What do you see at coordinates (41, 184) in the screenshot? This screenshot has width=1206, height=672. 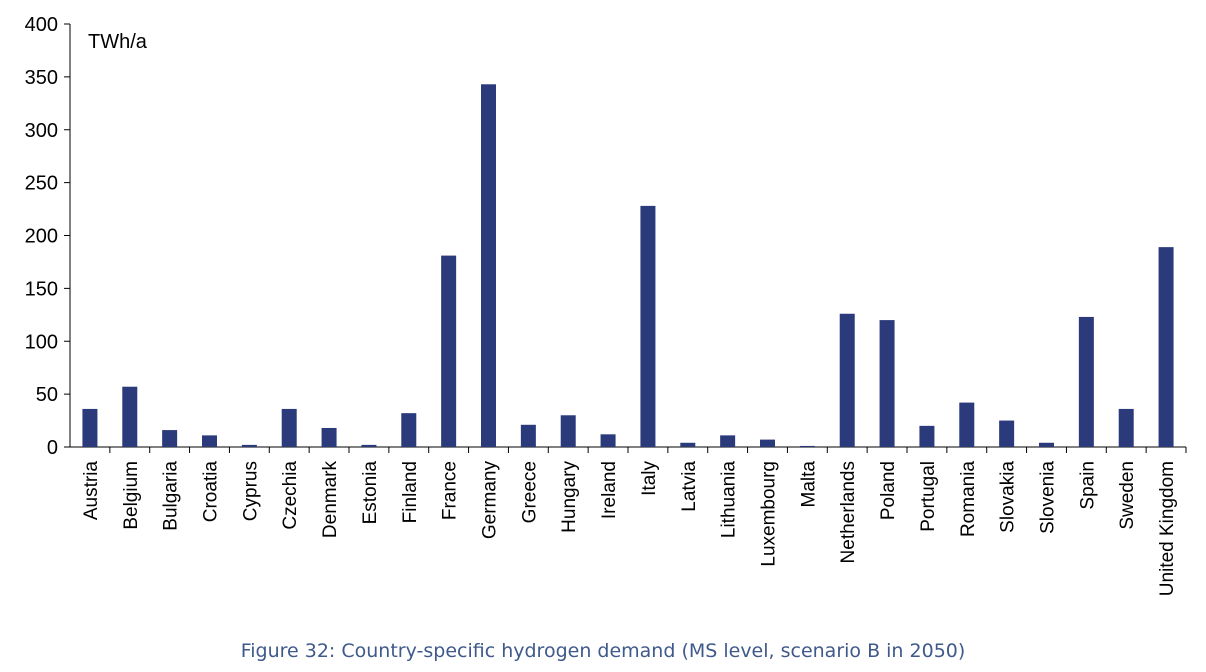 I see `y-tick-label: 250` at bounding box center [41, 184].